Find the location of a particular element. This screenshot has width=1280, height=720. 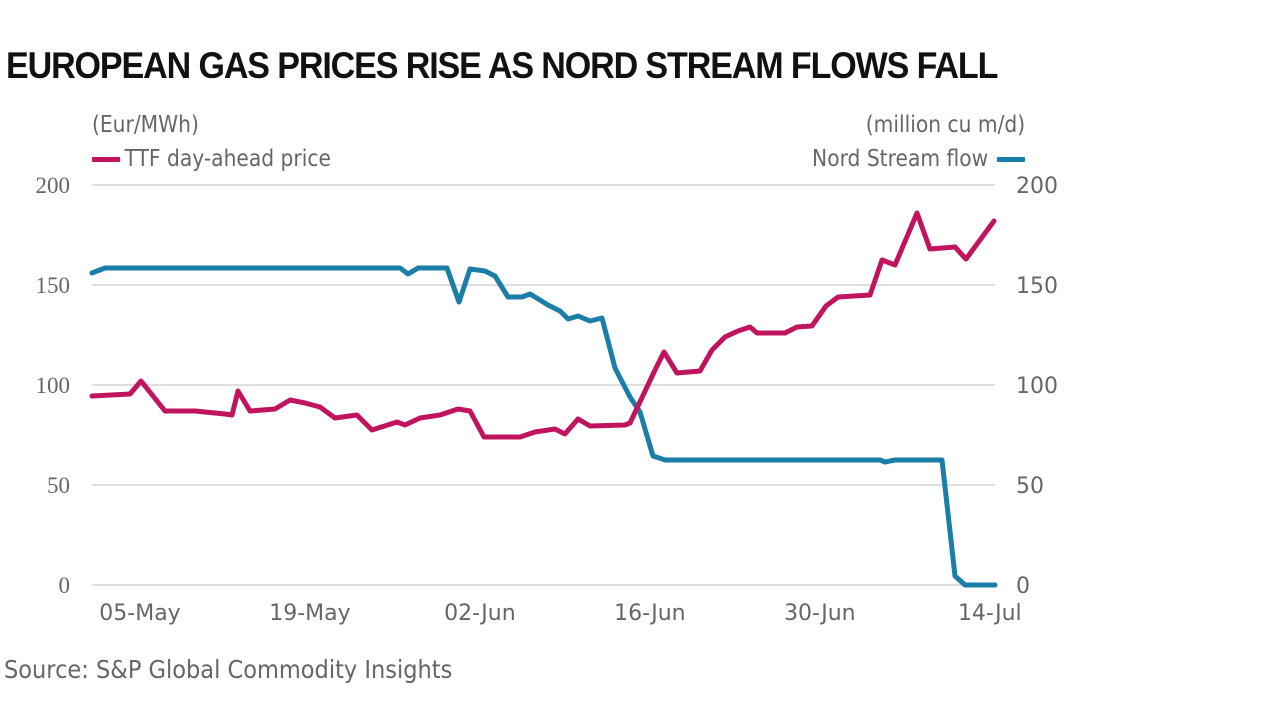

x-tick-label: 02-Jun is located at coordinates (480, 613).